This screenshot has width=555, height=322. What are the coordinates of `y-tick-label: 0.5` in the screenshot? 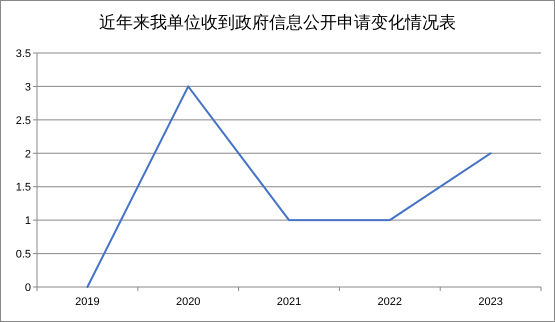 It's located at (23, 254).